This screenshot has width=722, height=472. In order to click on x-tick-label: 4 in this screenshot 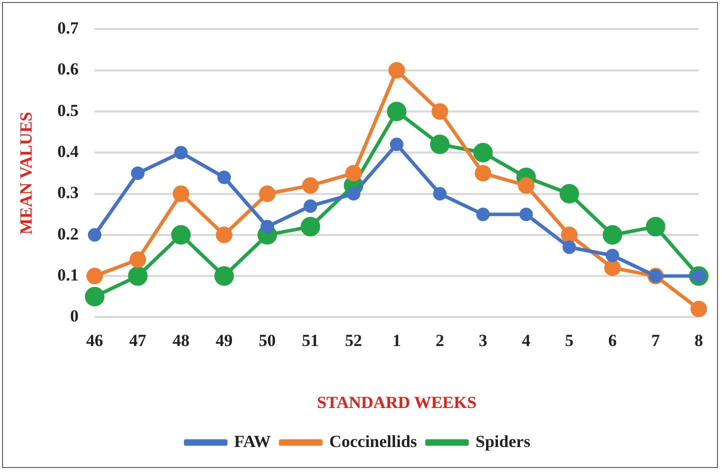, I will do `click(526, 340)`.